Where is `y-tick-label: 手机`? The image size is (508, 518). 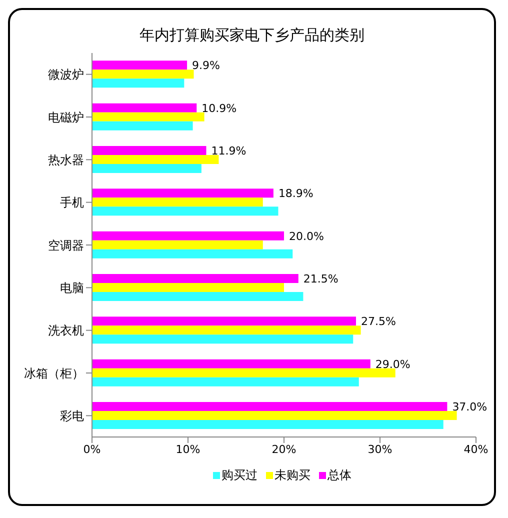
y-tick-label: 手机 is located at coordinates (72, 203).